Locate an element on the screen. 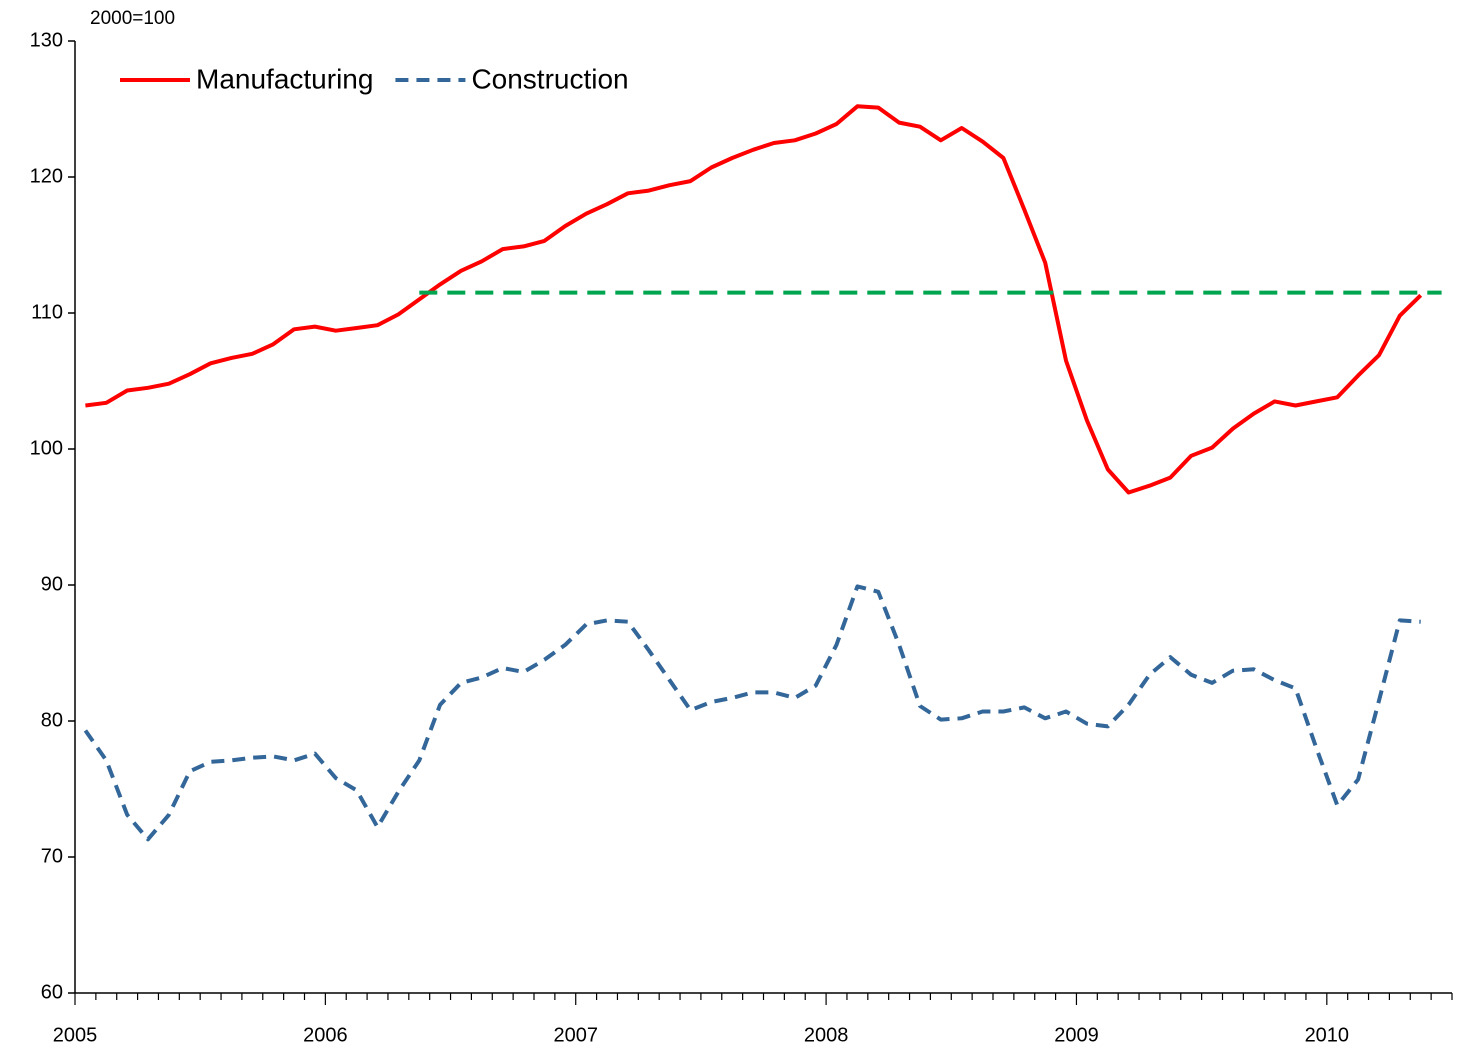  x-tick-label: 2007 is located at coordinates (575, 1035).